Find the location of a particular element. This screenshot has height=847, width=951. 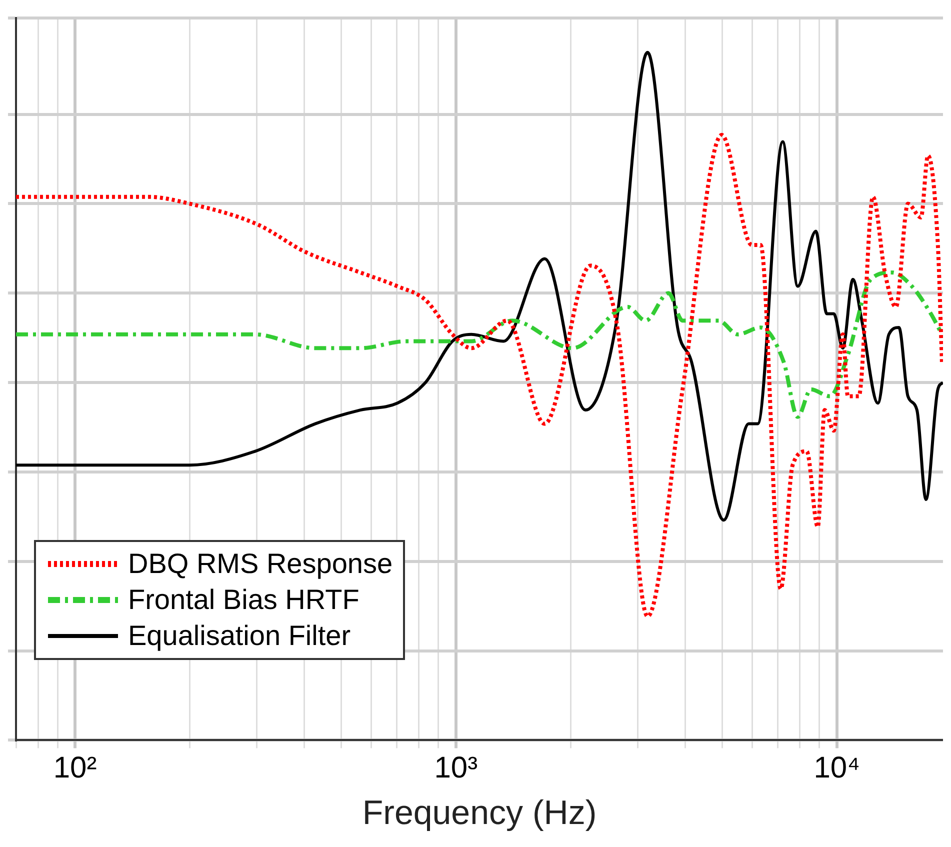

x-tick-label: 10⁴ is located at coordinates (837, 767).